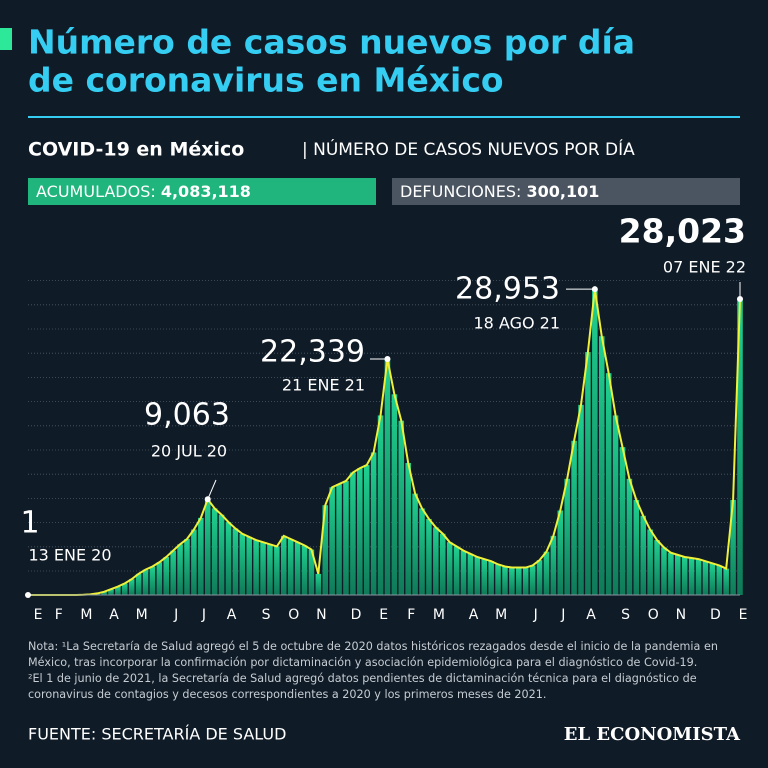 The height and width of the screenshot is (768, 768). Describe the element at coordinates (653, 615) in the screenshot. I see `x-tick-label: O` at that location.